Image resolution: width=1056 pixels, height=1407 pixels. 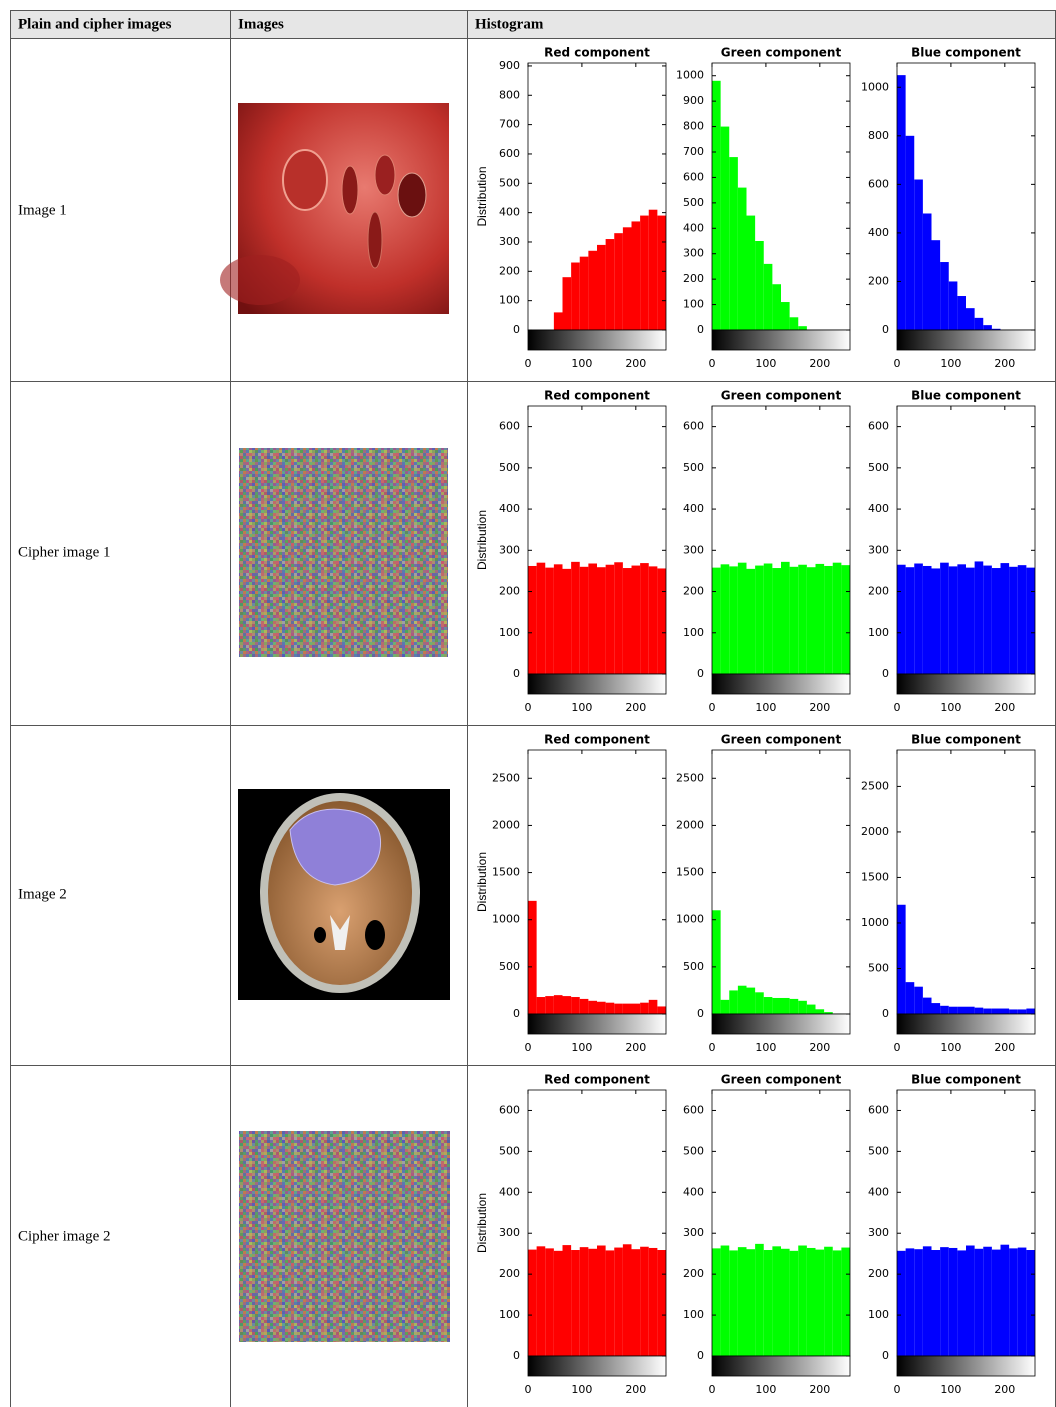 I want to click on y-axis-label: Distribution, so click(x=482, y=1223).